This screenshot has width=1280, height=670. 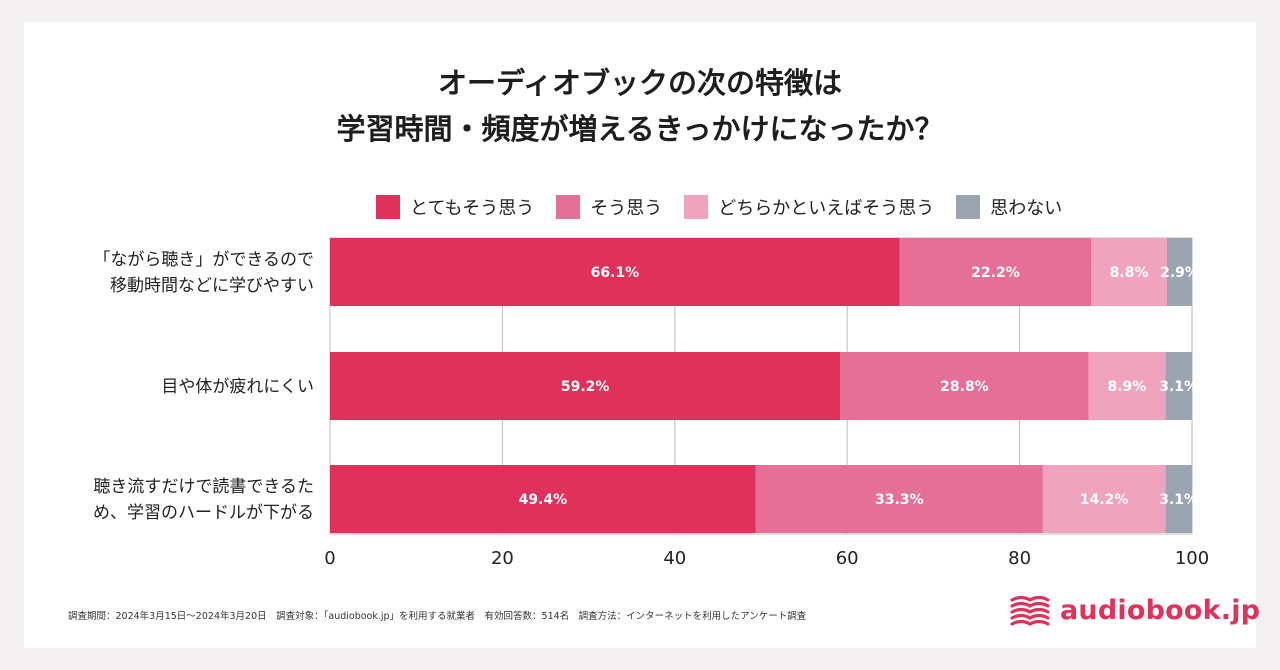 What do you see at coordinates (329, 558) in the screenshot?
I see `x-tick-label: 0` at bounding box center [329, 558].